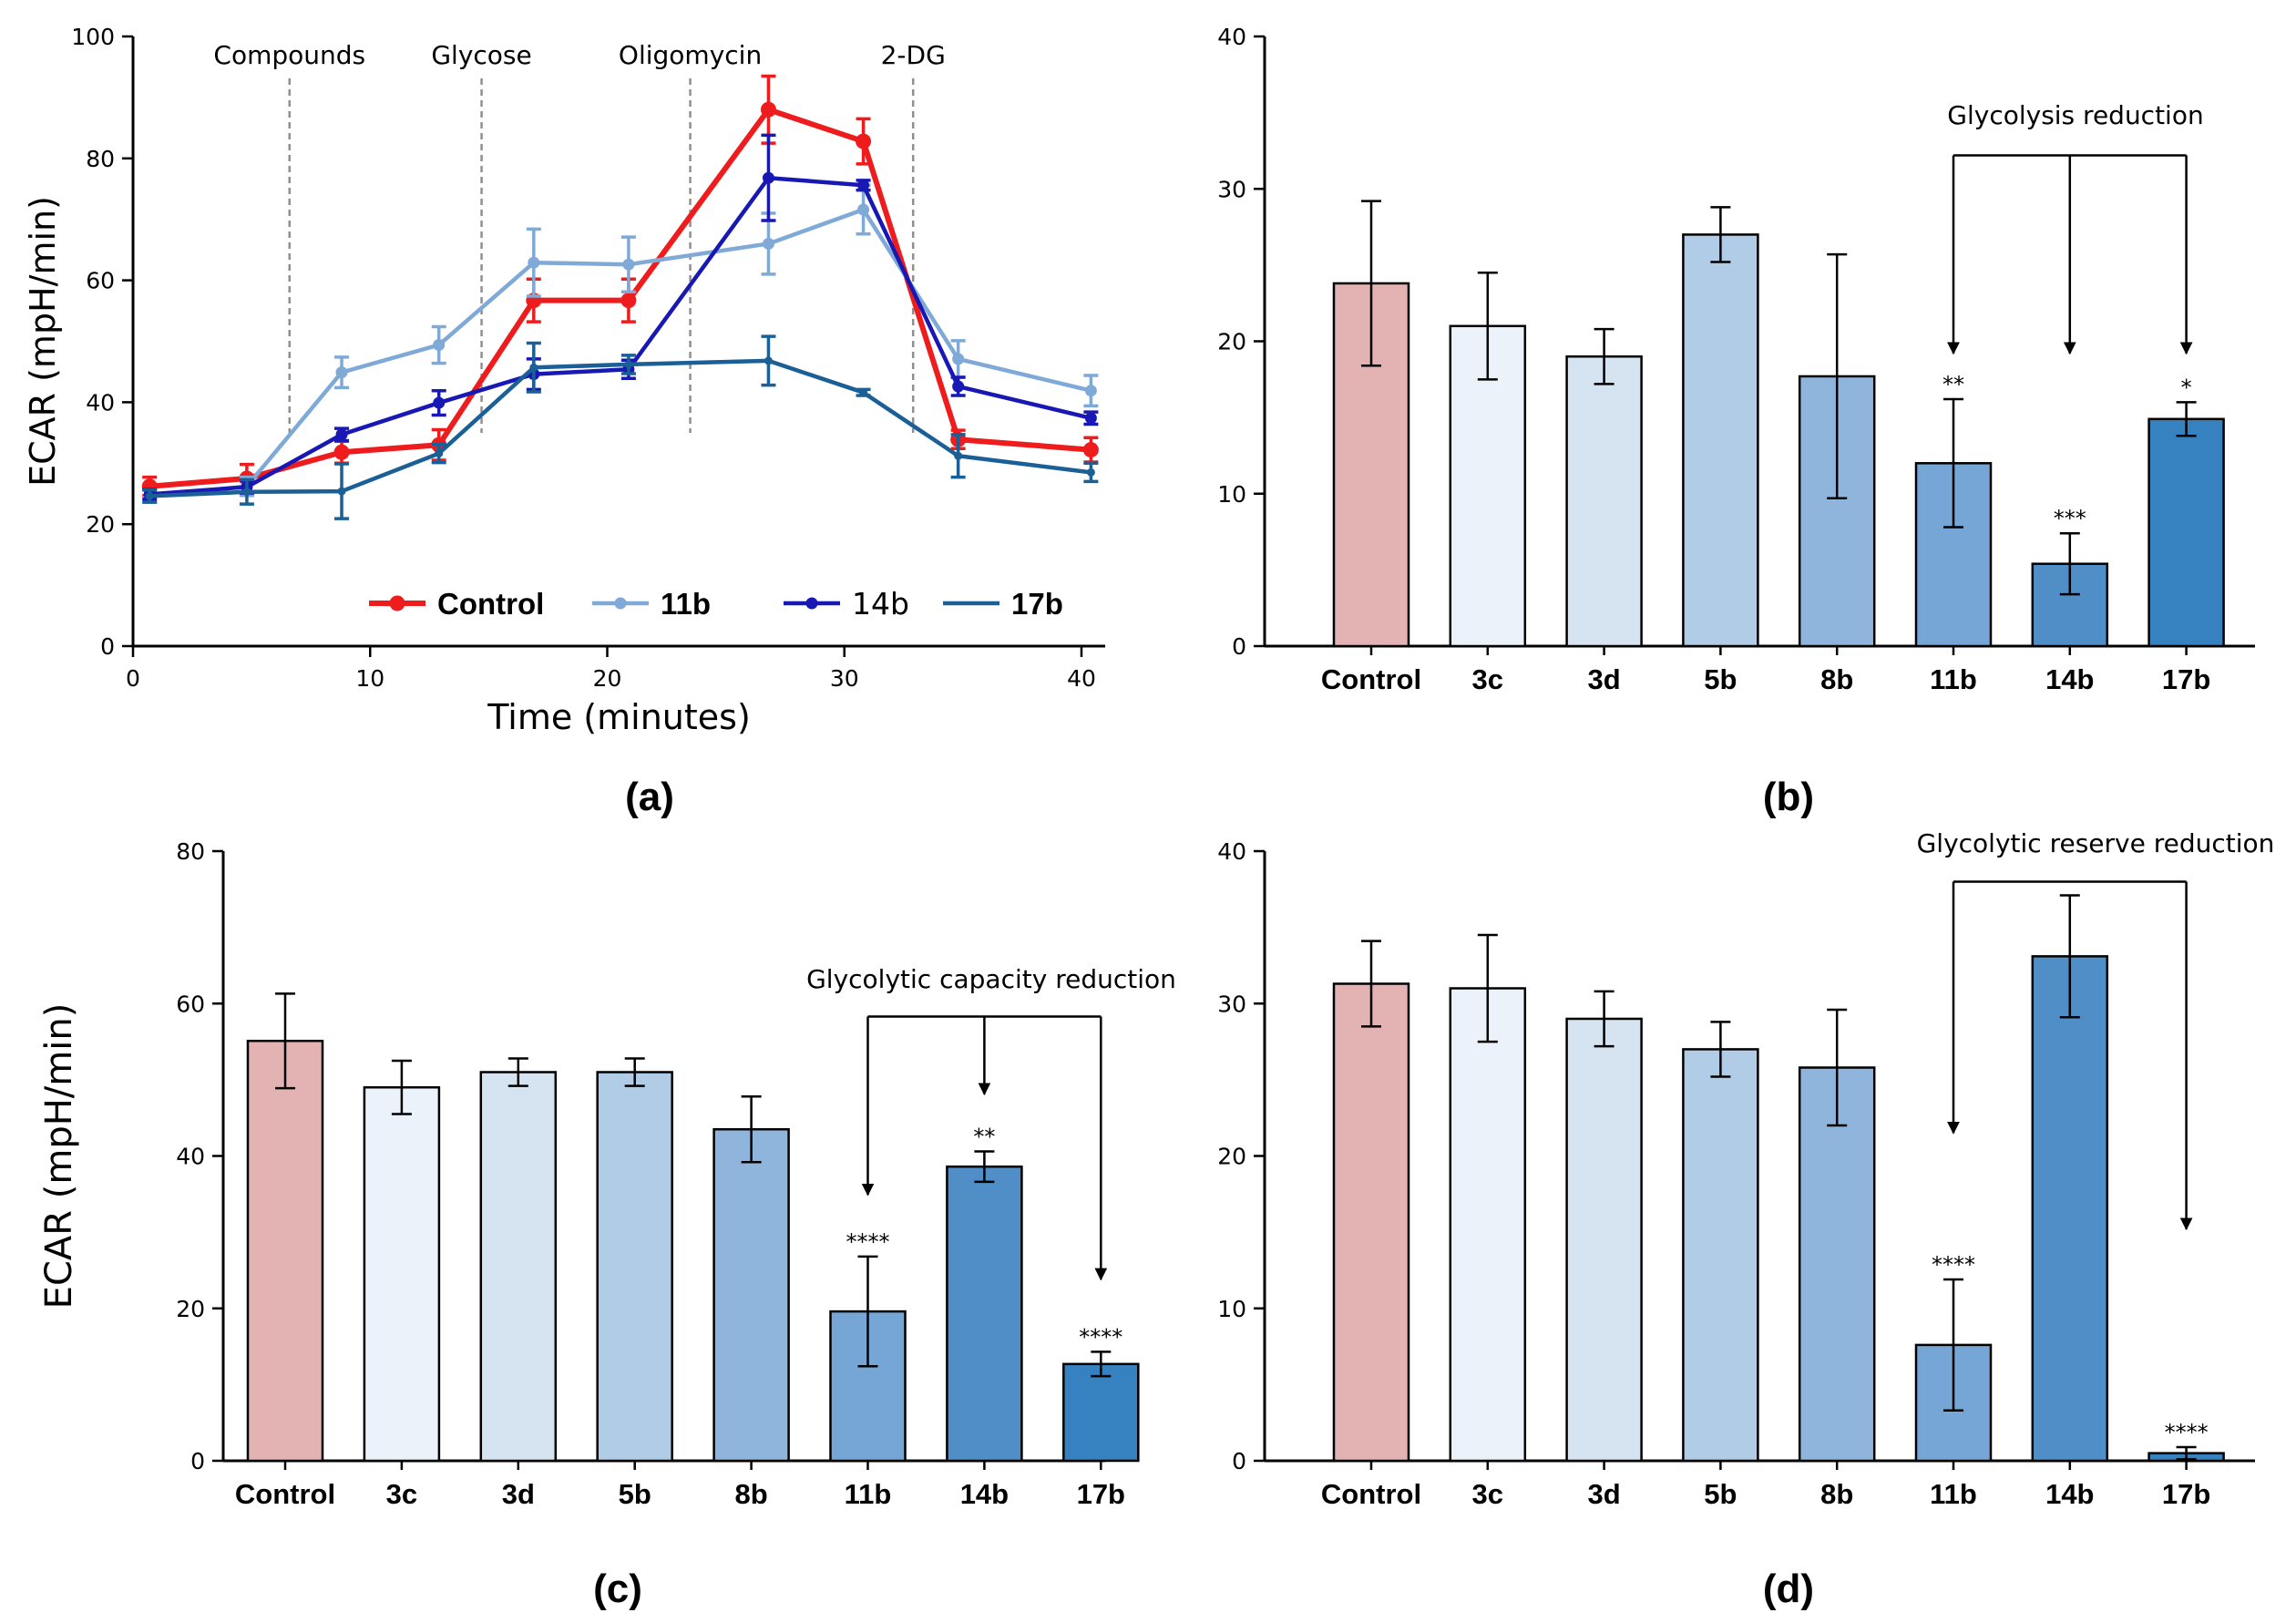 This screenshot has width=2296, height=1623. What do you see at coordinates (133, 678) in the screenshot?
I see `x-tick-label: 0` at bounding box center [133, 678].